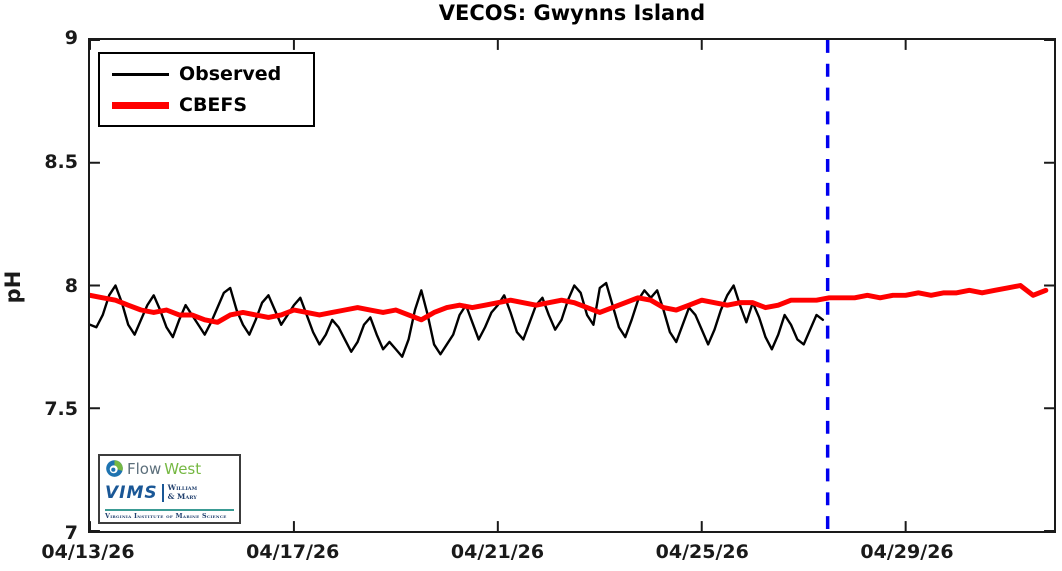 The width and height of the screenshot is (1062, 571). I want to click on legend: Observed CBEFS, so click(206, 89).